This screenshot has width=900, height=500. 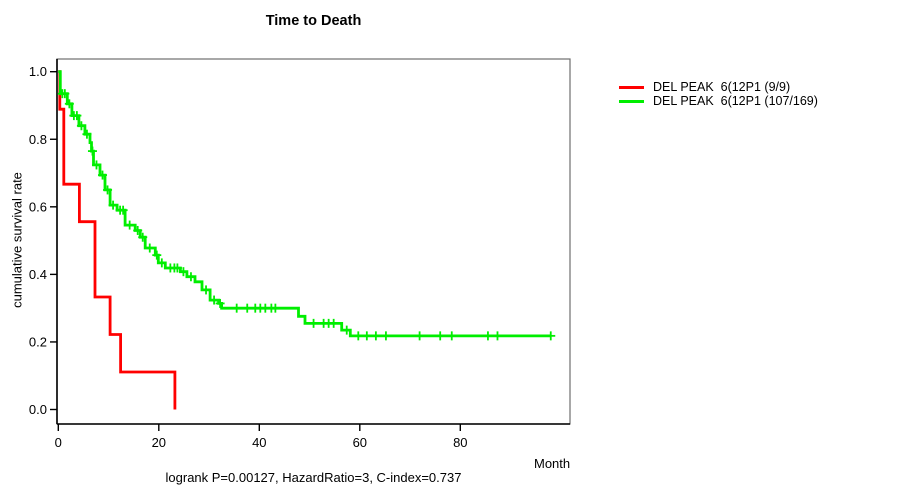 What do you see at coordinates (38, 71) in the screenshot?
I see `y-tick-label: 1.0` at bounding box center [38, 71].